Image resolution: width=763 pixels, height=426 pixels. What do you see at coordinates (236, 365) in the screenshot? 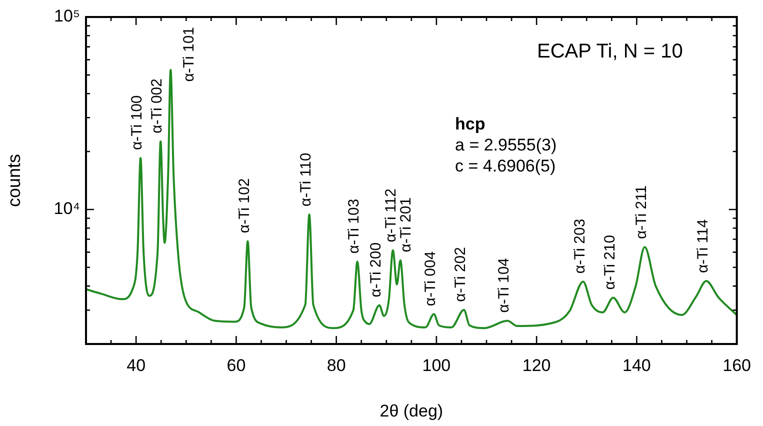
I see `x-tick-label: 60` at bounding box center [236, 365].